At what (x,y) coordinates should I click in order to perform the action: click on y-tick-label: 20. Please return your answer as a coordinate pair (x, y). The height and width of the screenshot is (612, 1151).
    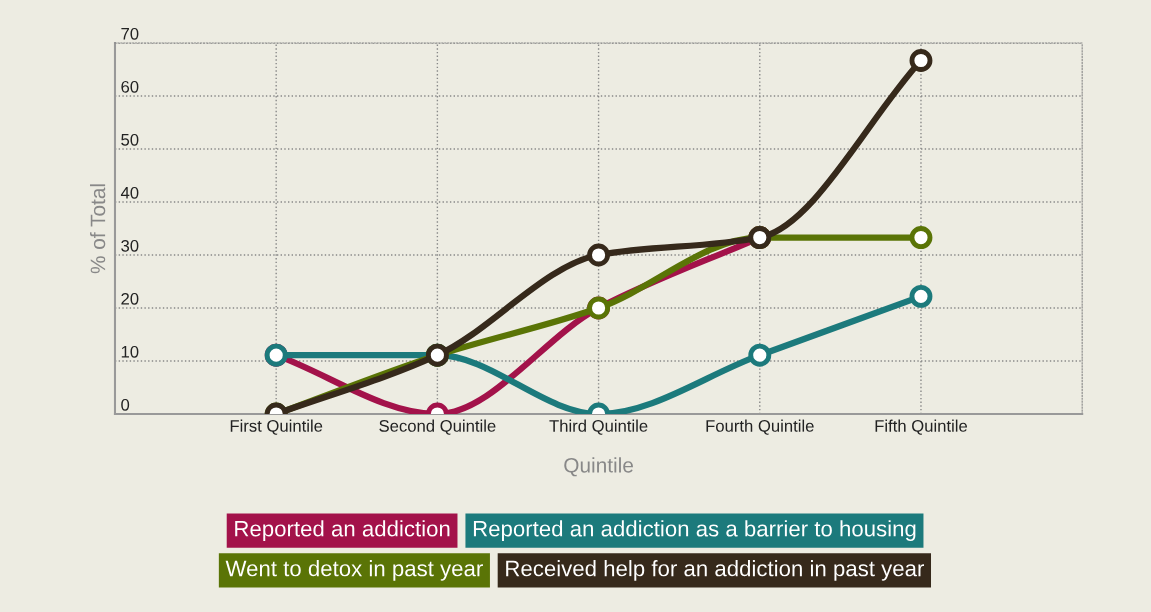
    Looking at the image, I should click on (130, 298).